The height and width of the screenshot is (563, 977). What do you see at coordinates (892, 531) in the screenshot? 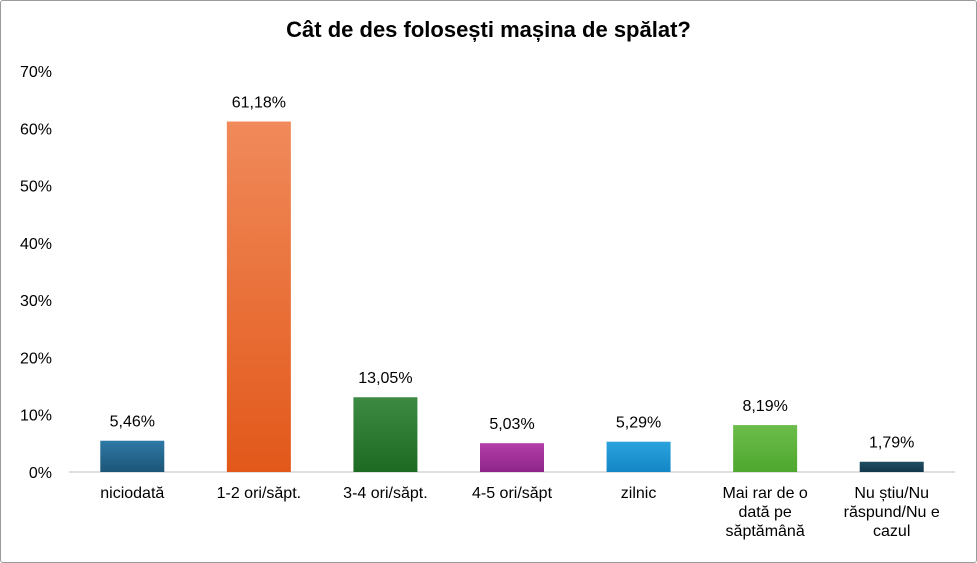
I see `x-tick-label-line: cazul` at bounding box center [892, 531].